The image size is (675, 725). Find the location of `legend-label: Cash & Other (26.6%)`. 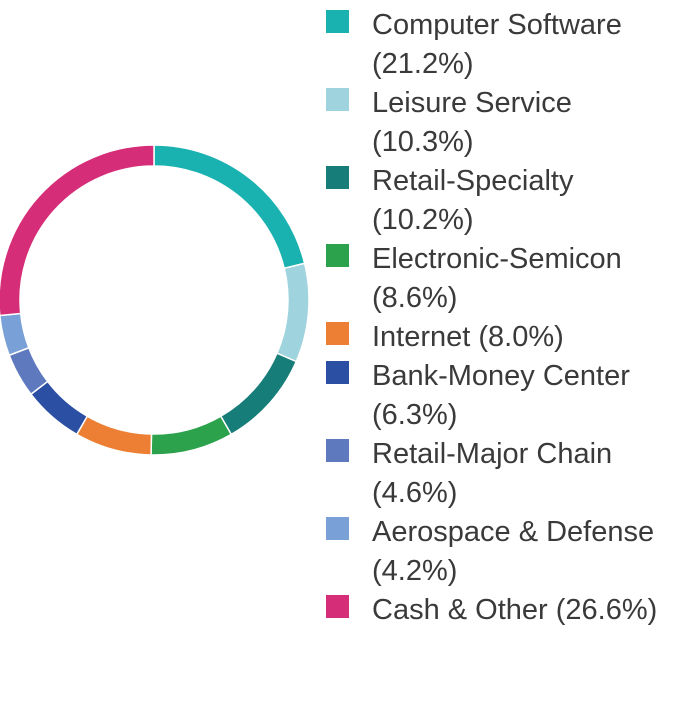

legend-label: Cash & Other (26.6%) is located at coordinates (515, 610).